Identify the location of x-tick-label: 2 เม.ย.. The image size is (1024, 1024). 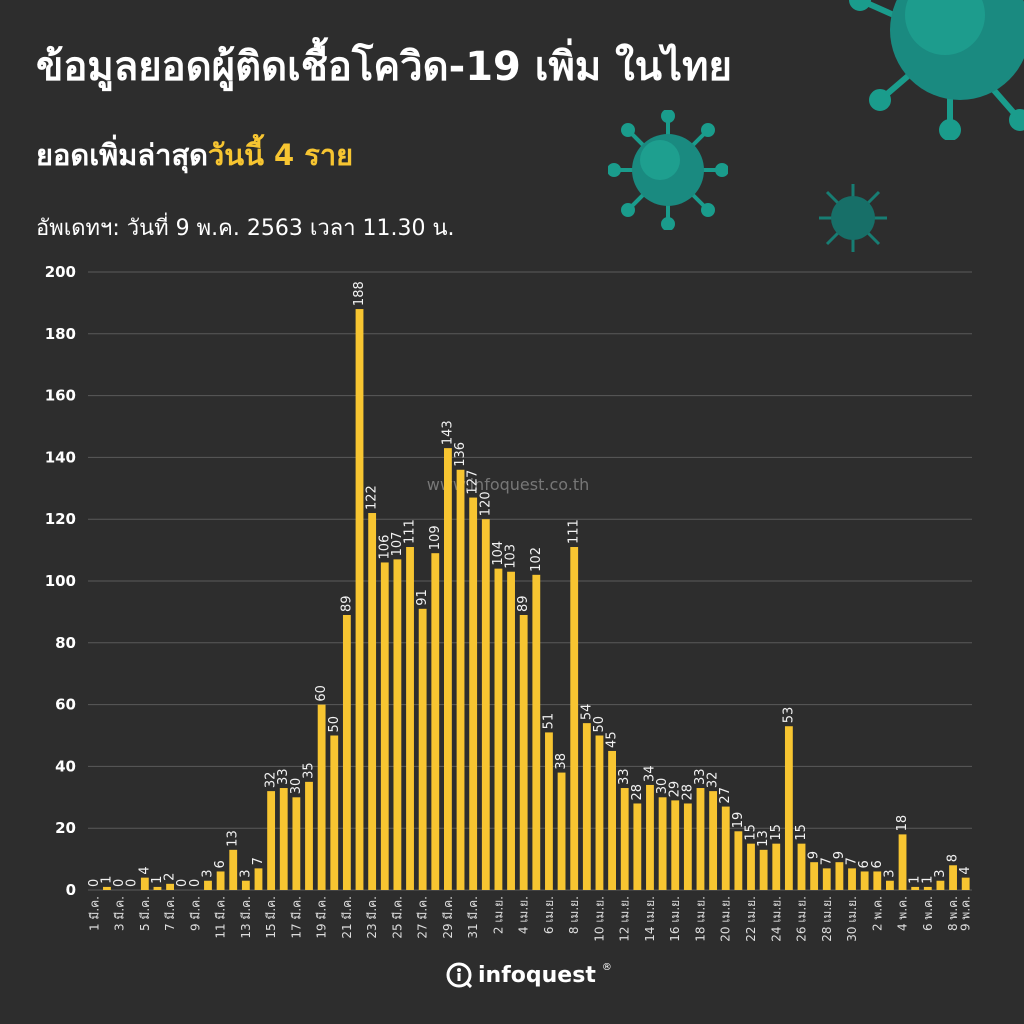
(498, 915).